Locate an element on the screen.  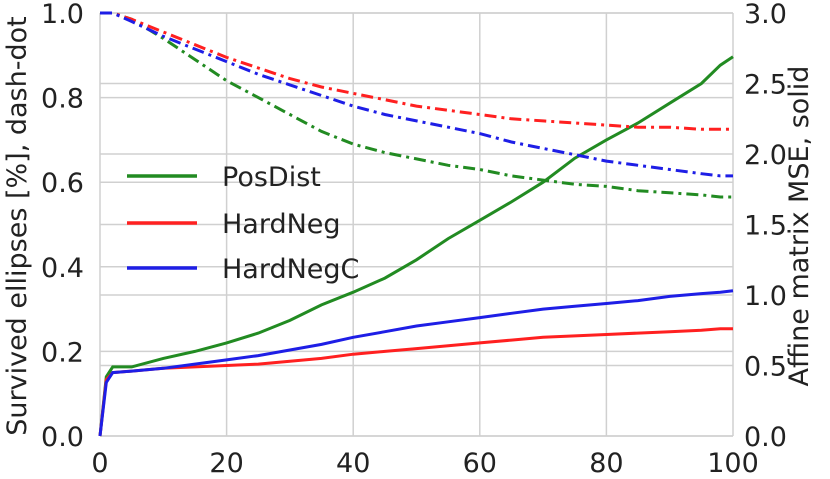
x-tick-label: 20 is located at coordinates (226, 463).